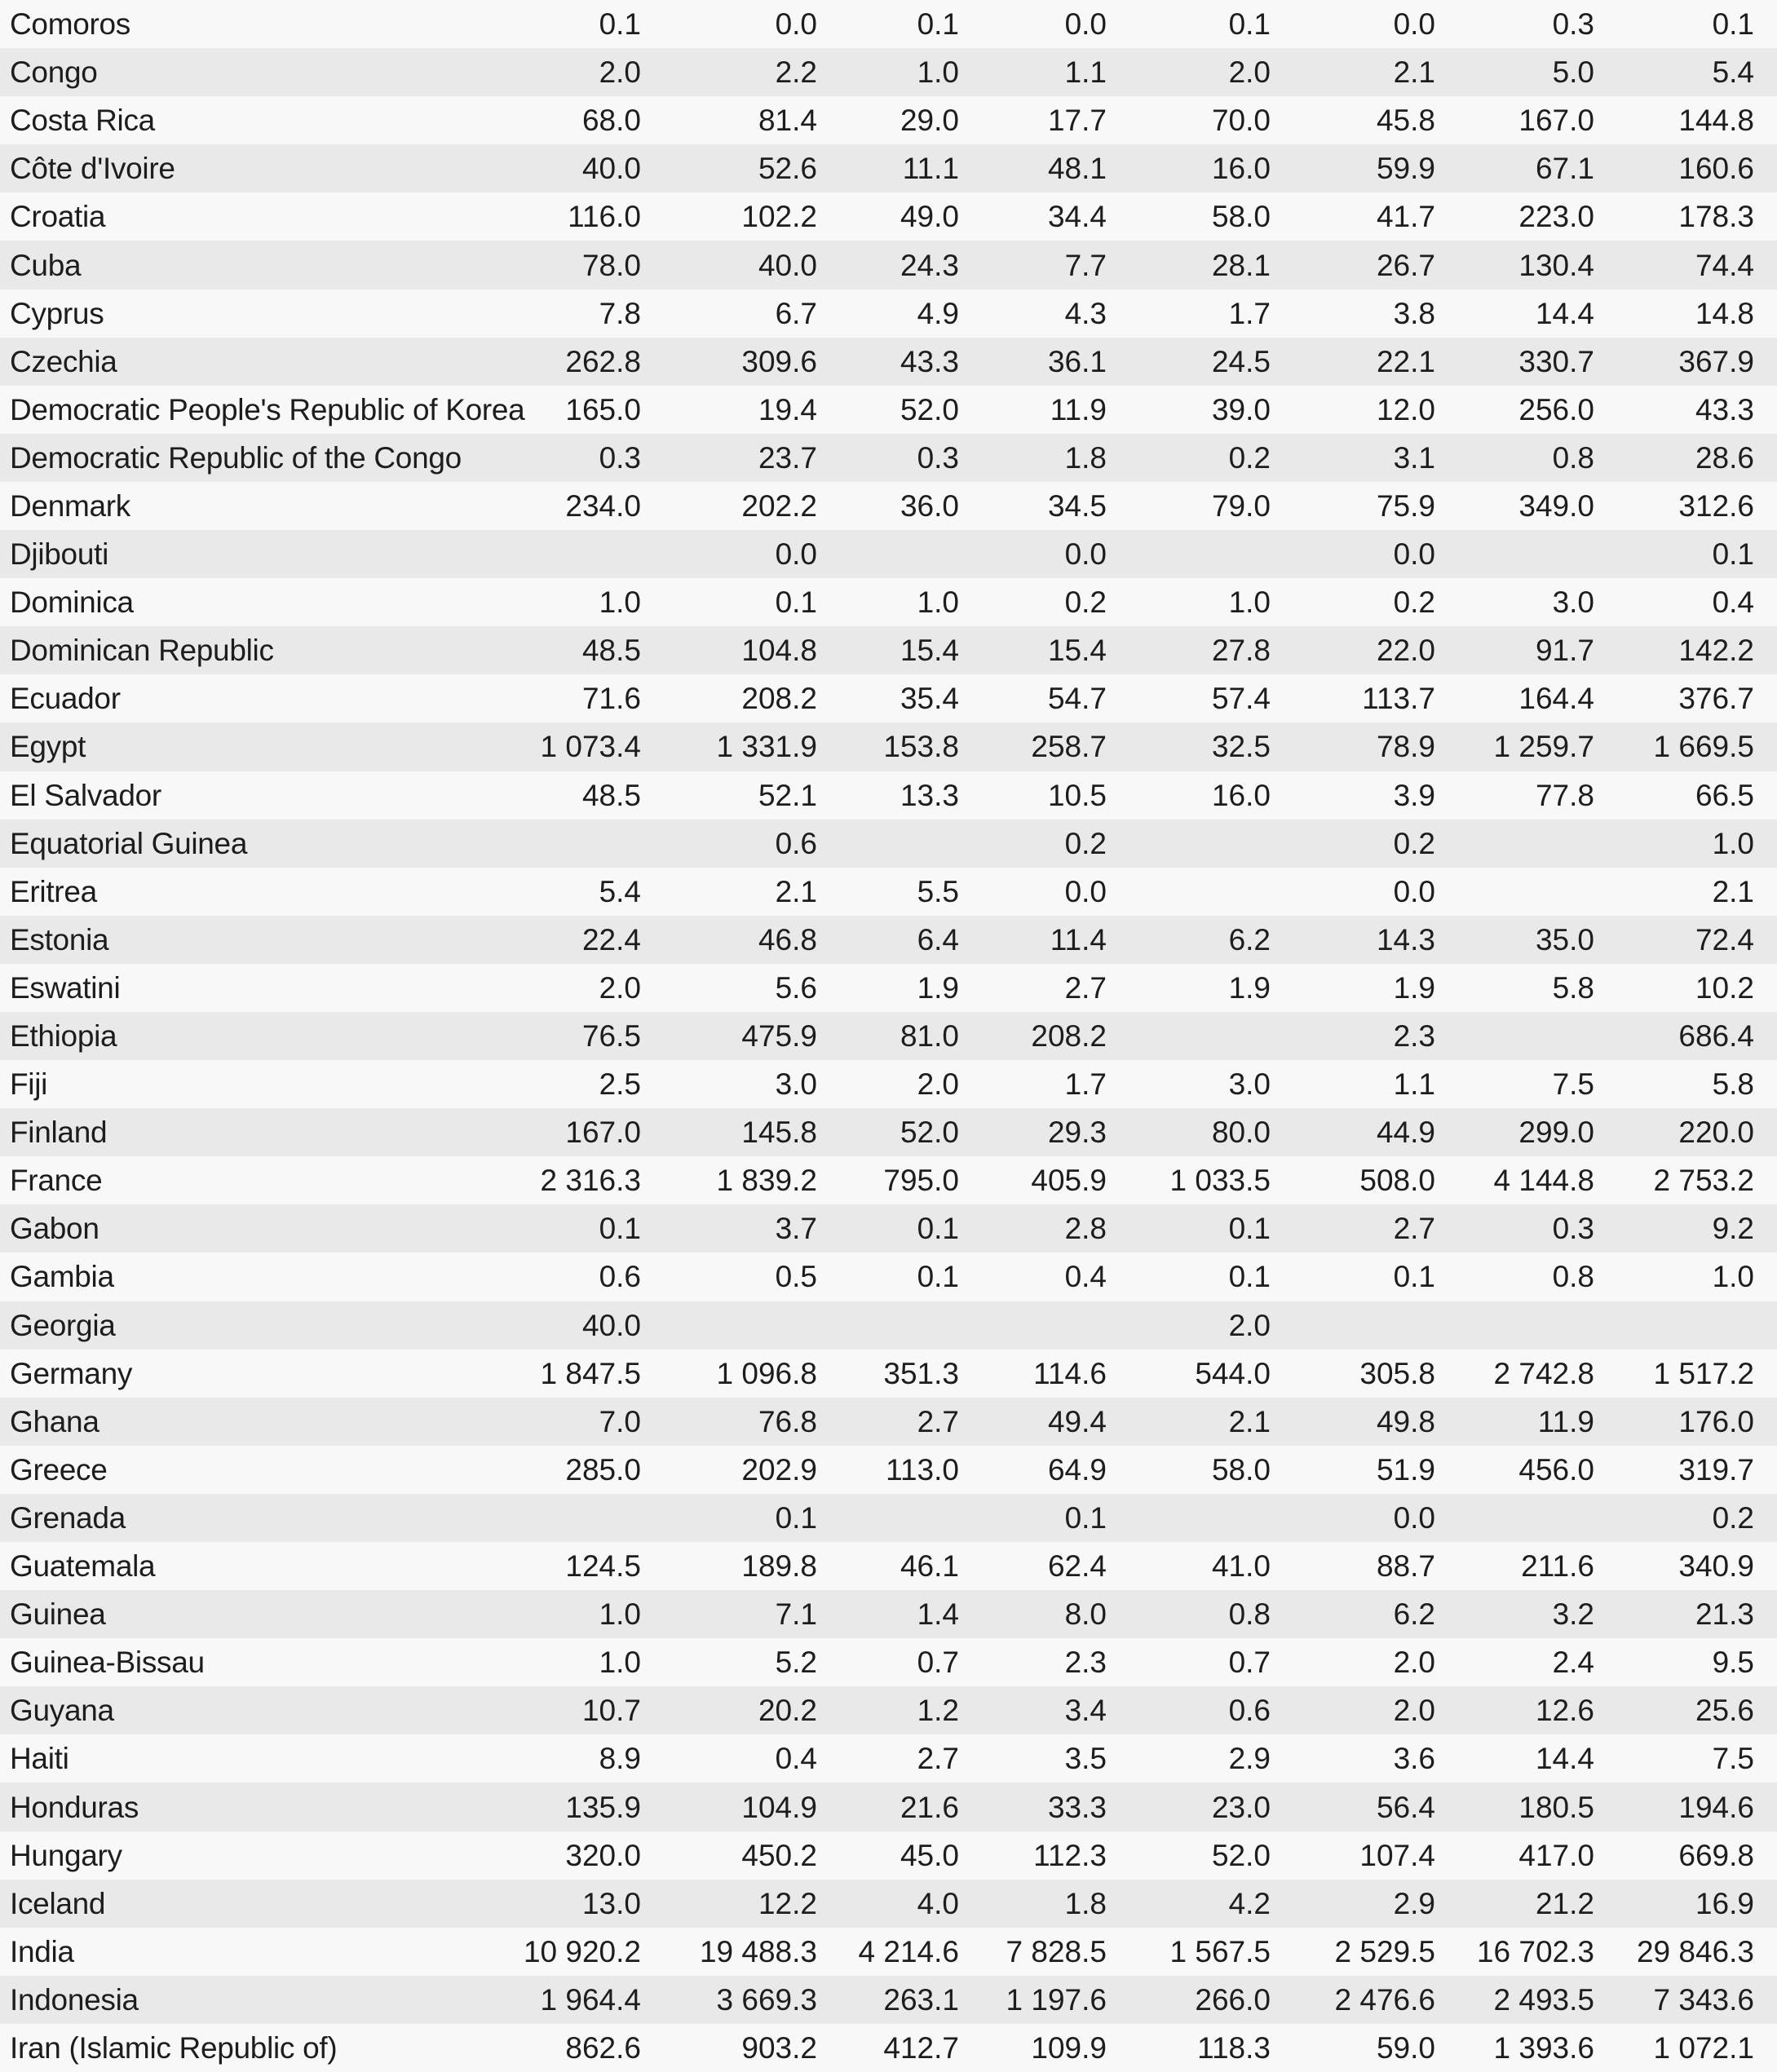 The height and width of the screenshot is (2072, 1777). I want to click on value-cell-5: 58.0, so click(1241, 217).